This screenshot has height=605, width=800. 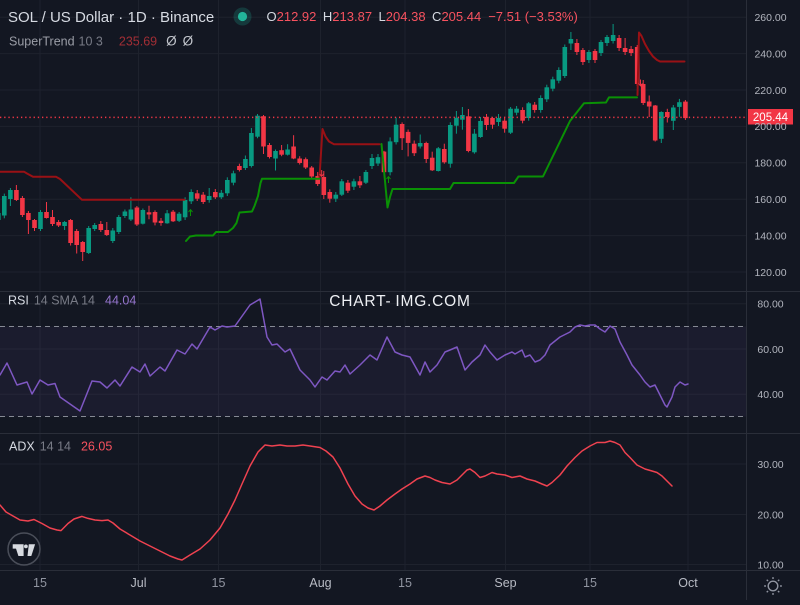 I want to click on svg-text: 30.00, so click(x=770, y=465).